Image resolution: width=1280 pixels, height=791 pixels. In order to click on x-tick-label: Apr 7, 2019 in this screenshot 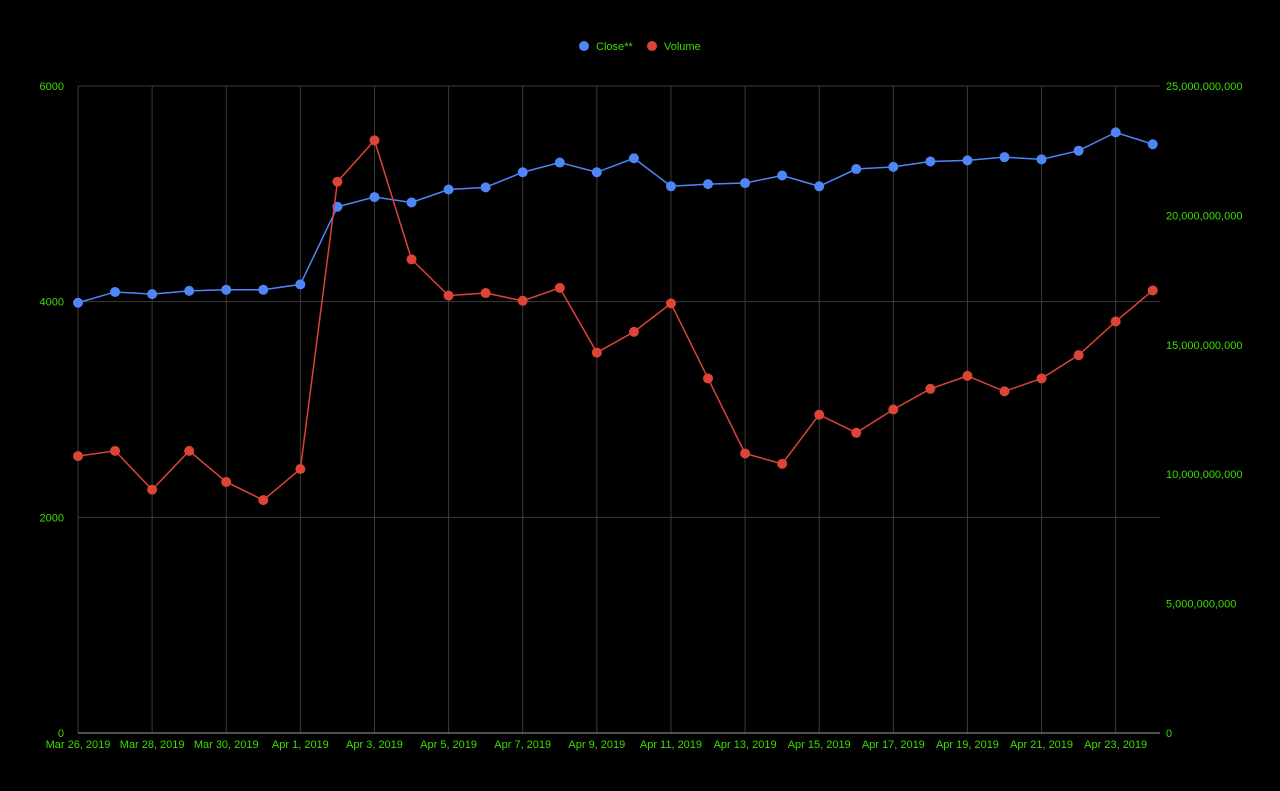, I will do `click(522, 745)`.